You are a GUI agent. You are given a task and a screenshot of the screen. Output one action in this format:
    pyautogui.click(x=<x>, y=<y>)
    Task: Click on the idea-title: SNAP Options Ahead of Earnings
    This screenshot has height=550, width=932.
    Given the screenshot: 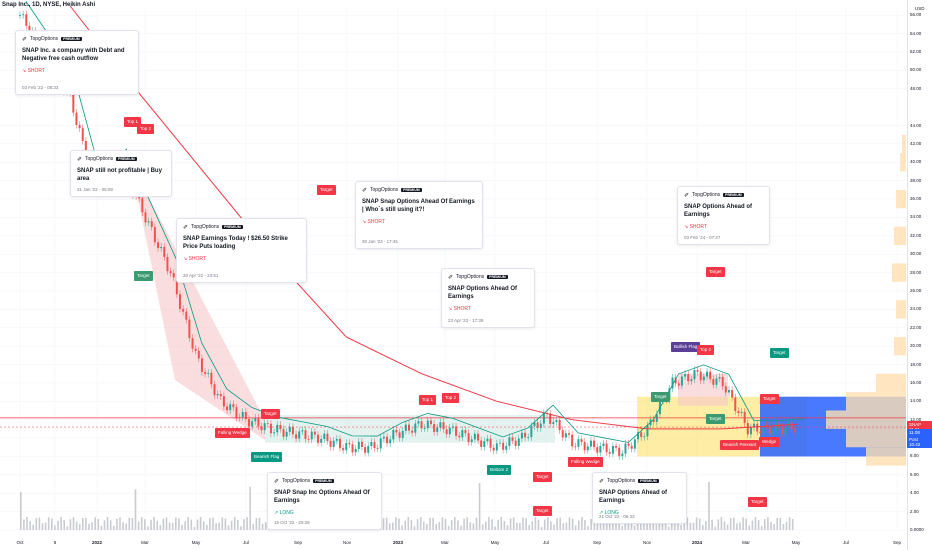 What is the action you would take?
    pyautogui.click(x=633, y=497)
    